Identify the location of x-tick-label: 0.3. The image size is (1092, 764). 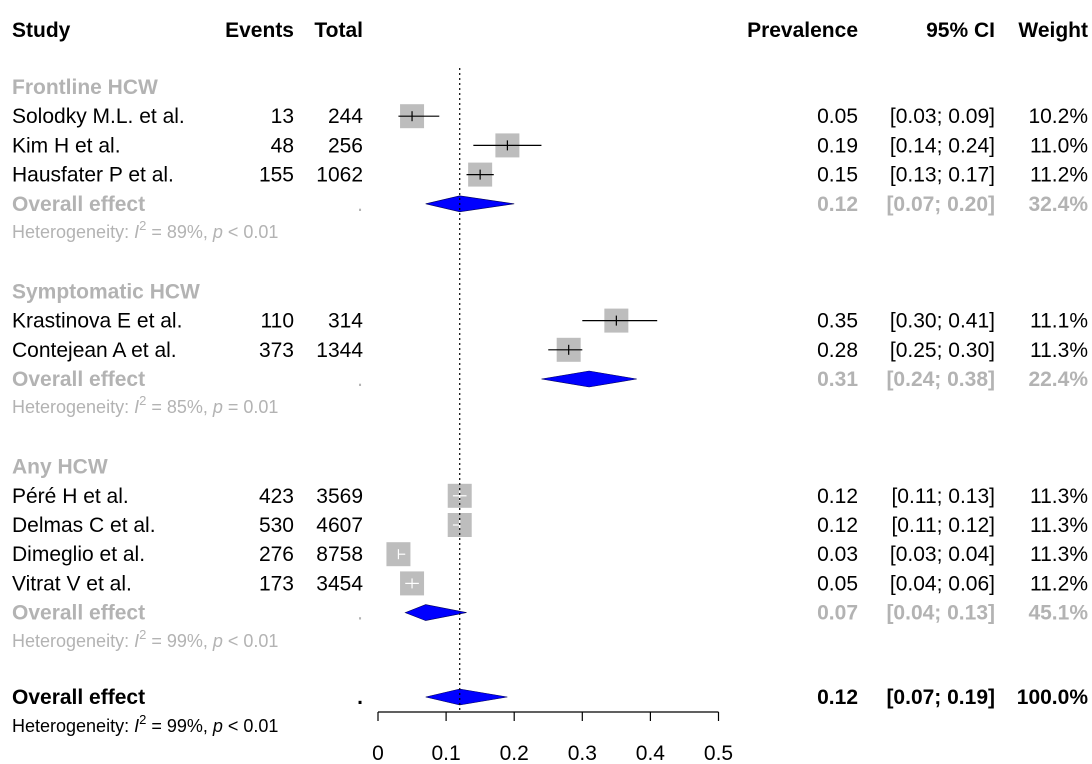
(582, 753).